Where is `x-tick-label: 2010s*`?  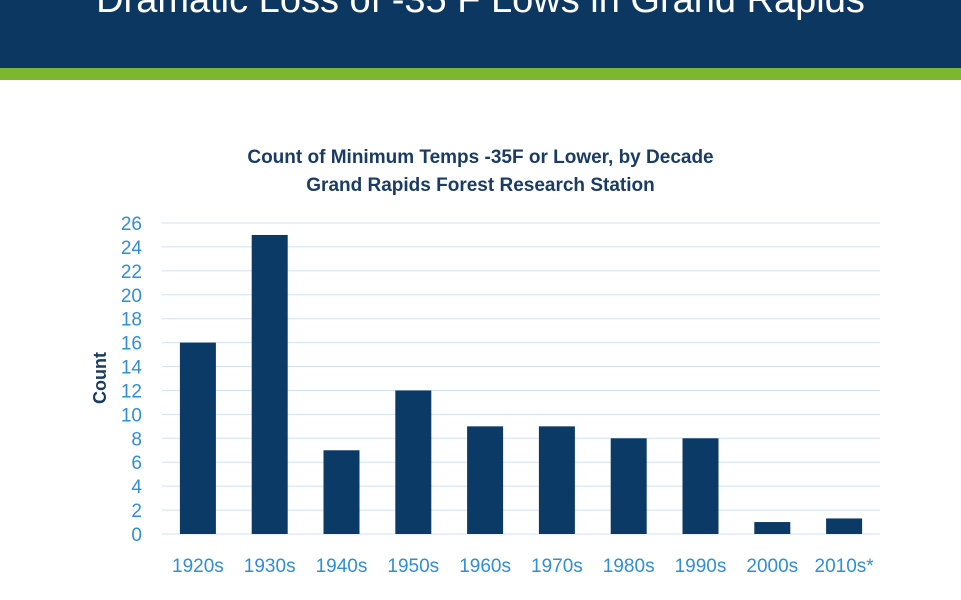
x-tick-label: 2010s* is located at coordinates (845, 566).